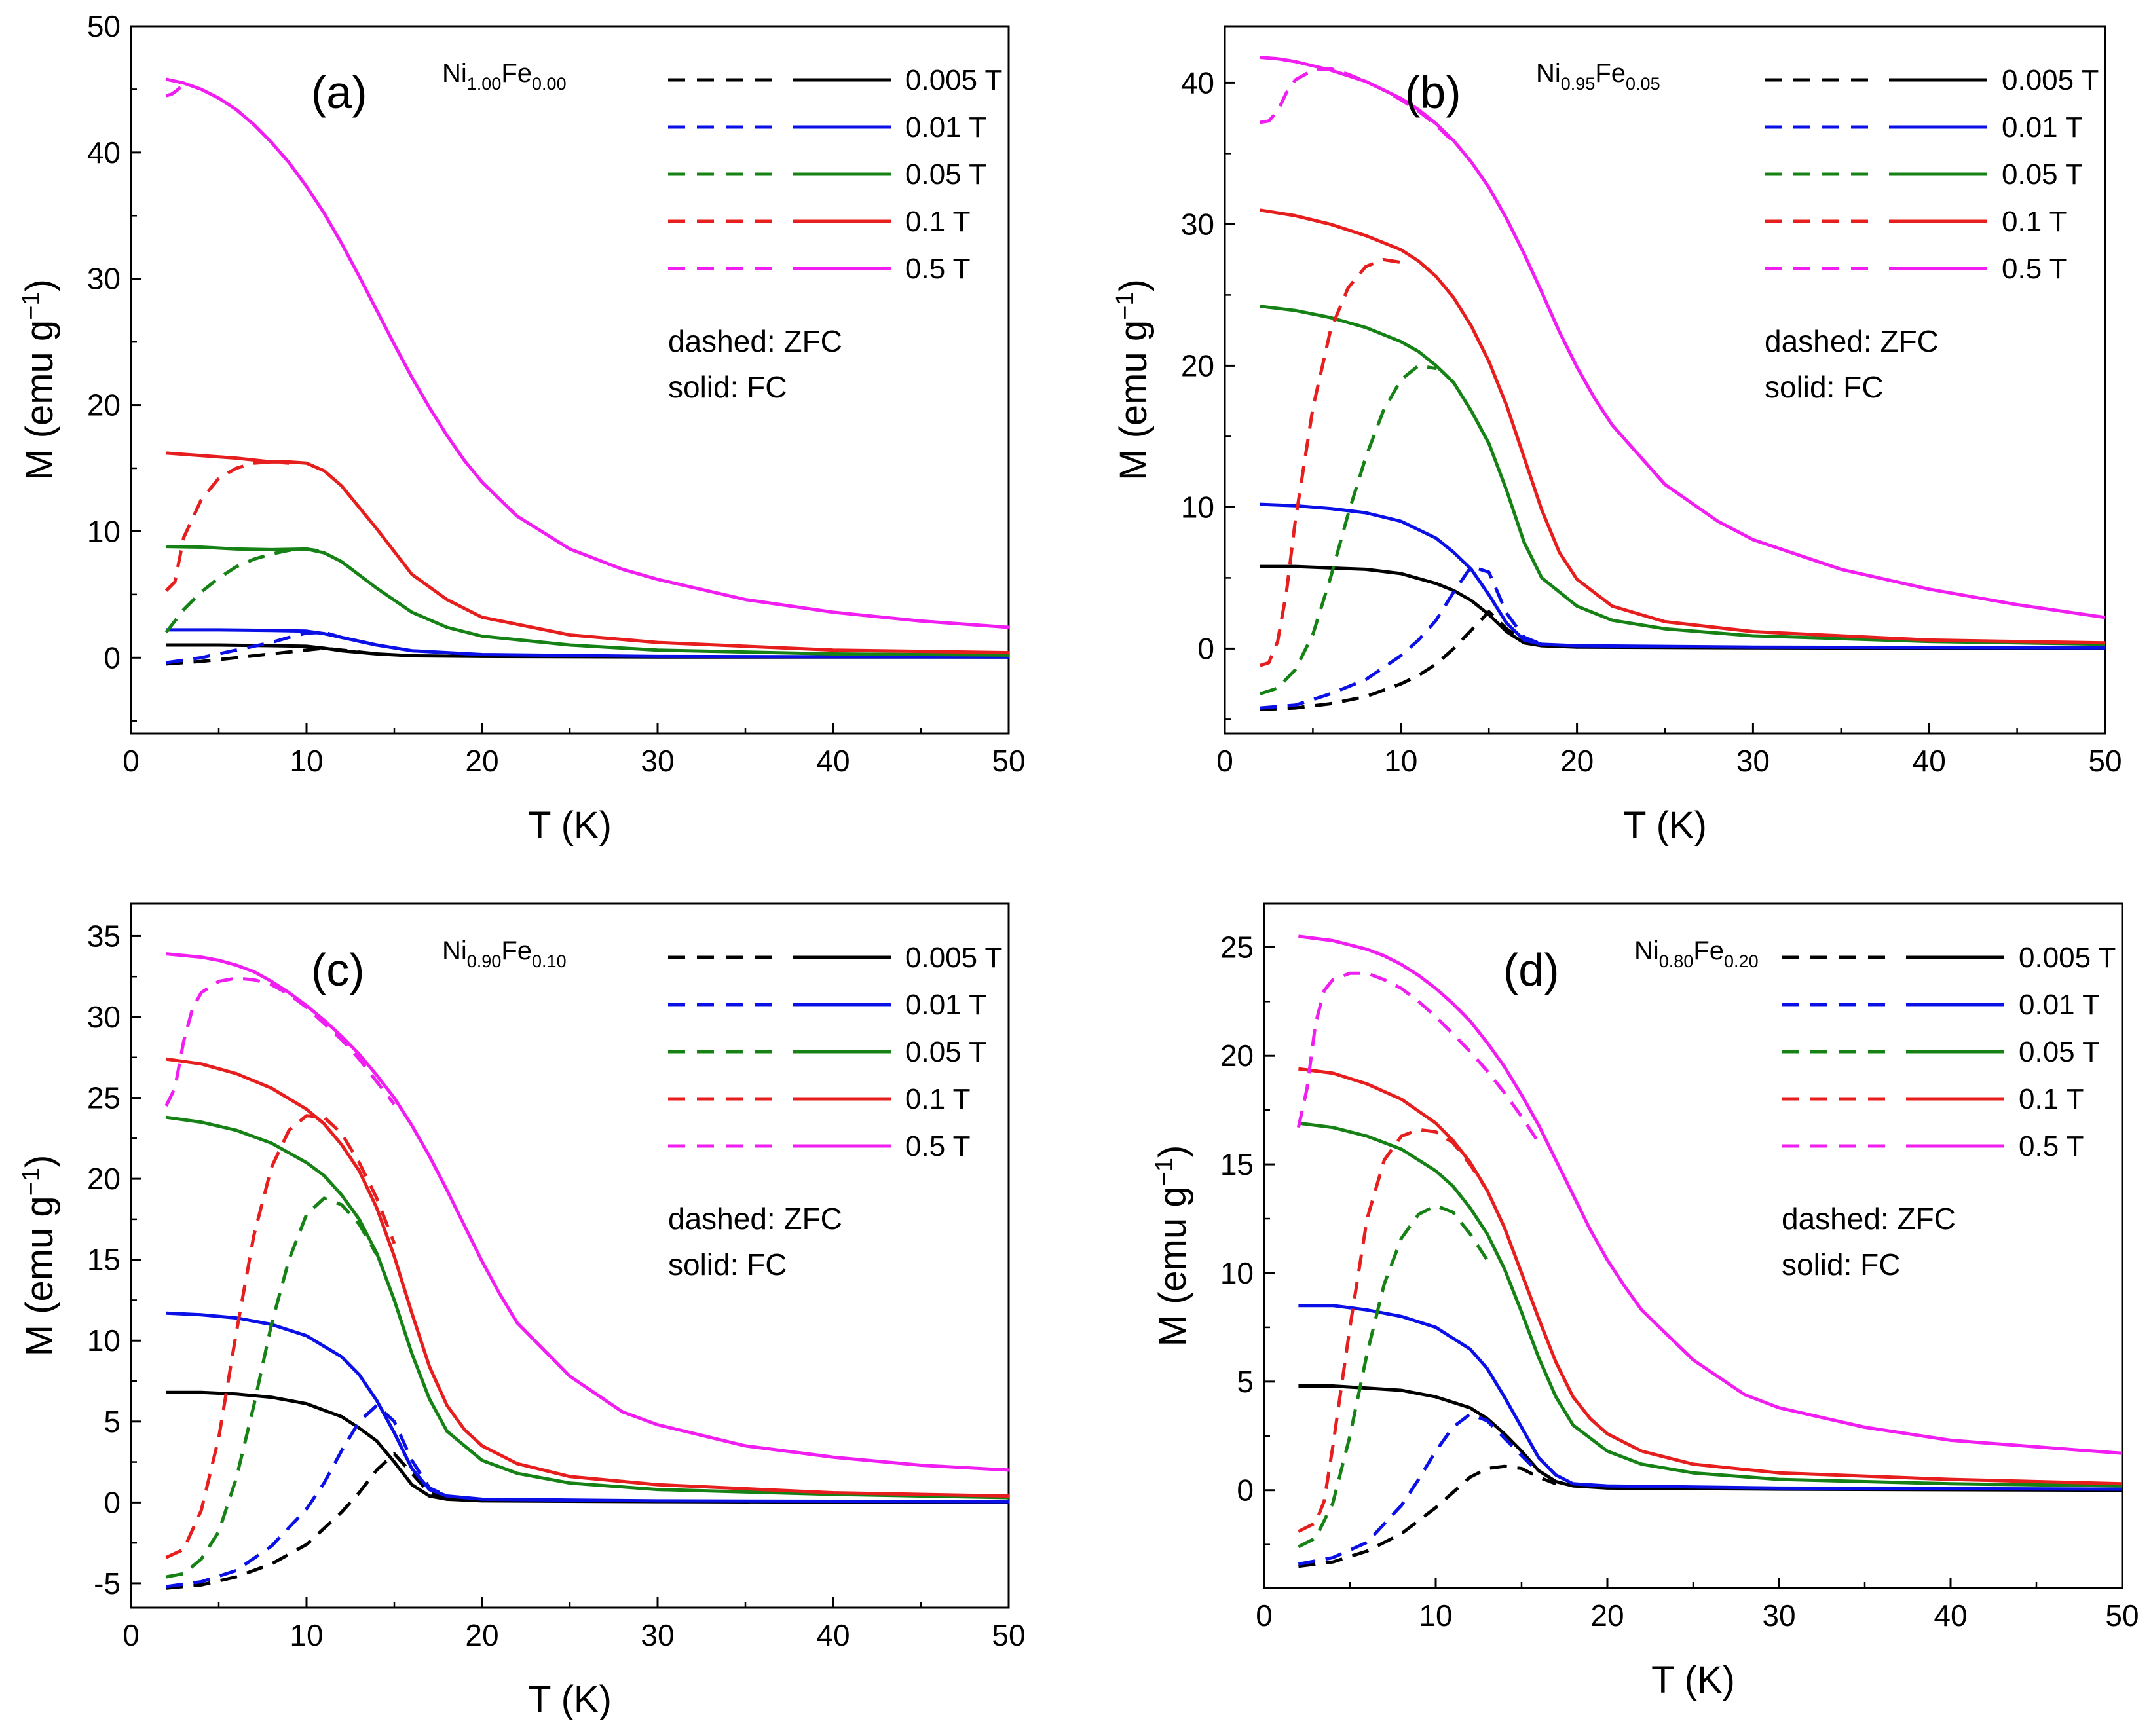 The image size is (2151, 1736). What do you see at coordinates (484, 84) in the screenshot?
I see `composition-ni-sub: 1.00` at bounding box center [484, 84].